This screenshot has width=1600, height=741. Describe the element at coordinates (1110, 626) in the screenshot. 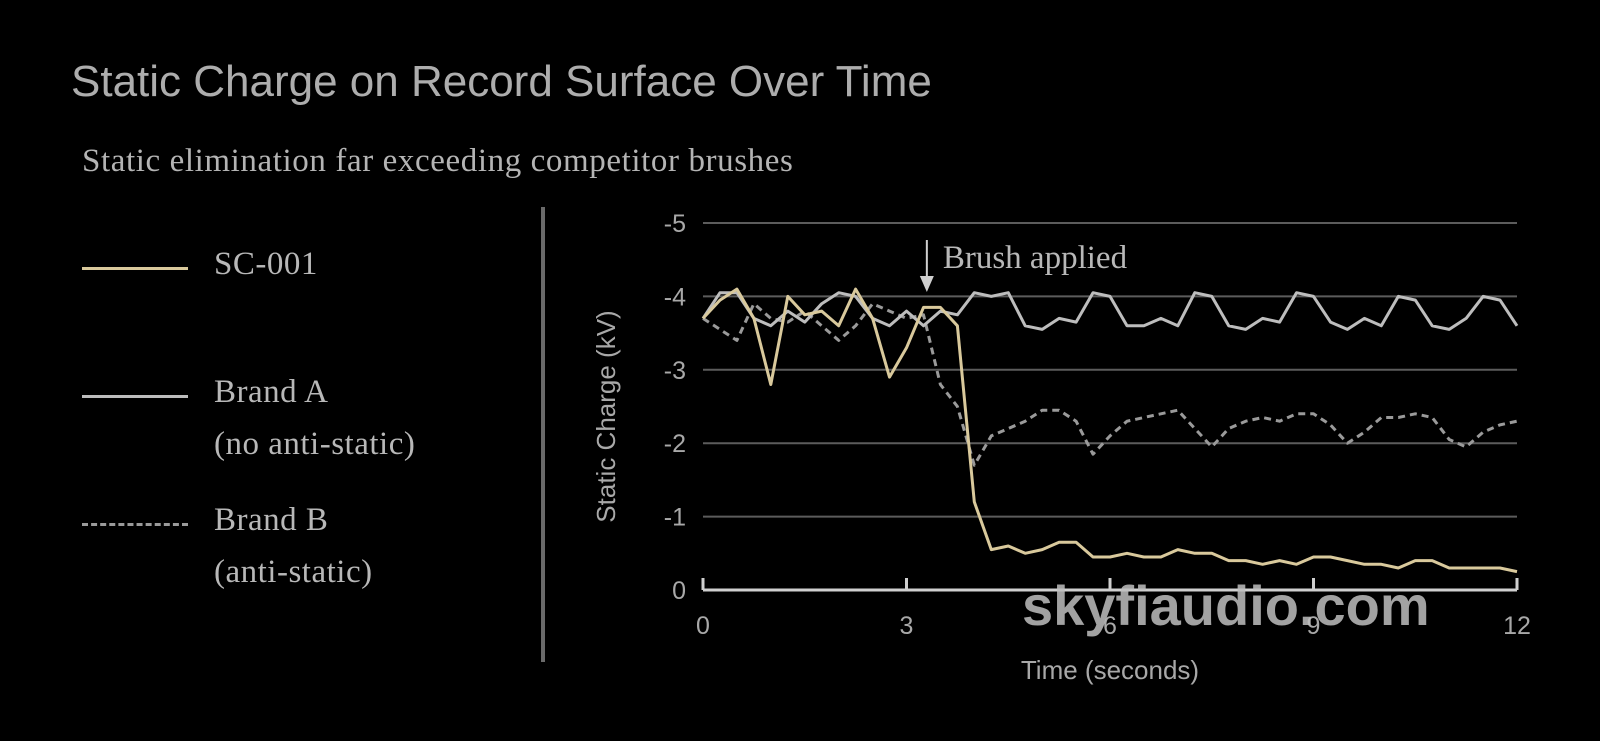

I see `x-tick-label: 6` at that location.